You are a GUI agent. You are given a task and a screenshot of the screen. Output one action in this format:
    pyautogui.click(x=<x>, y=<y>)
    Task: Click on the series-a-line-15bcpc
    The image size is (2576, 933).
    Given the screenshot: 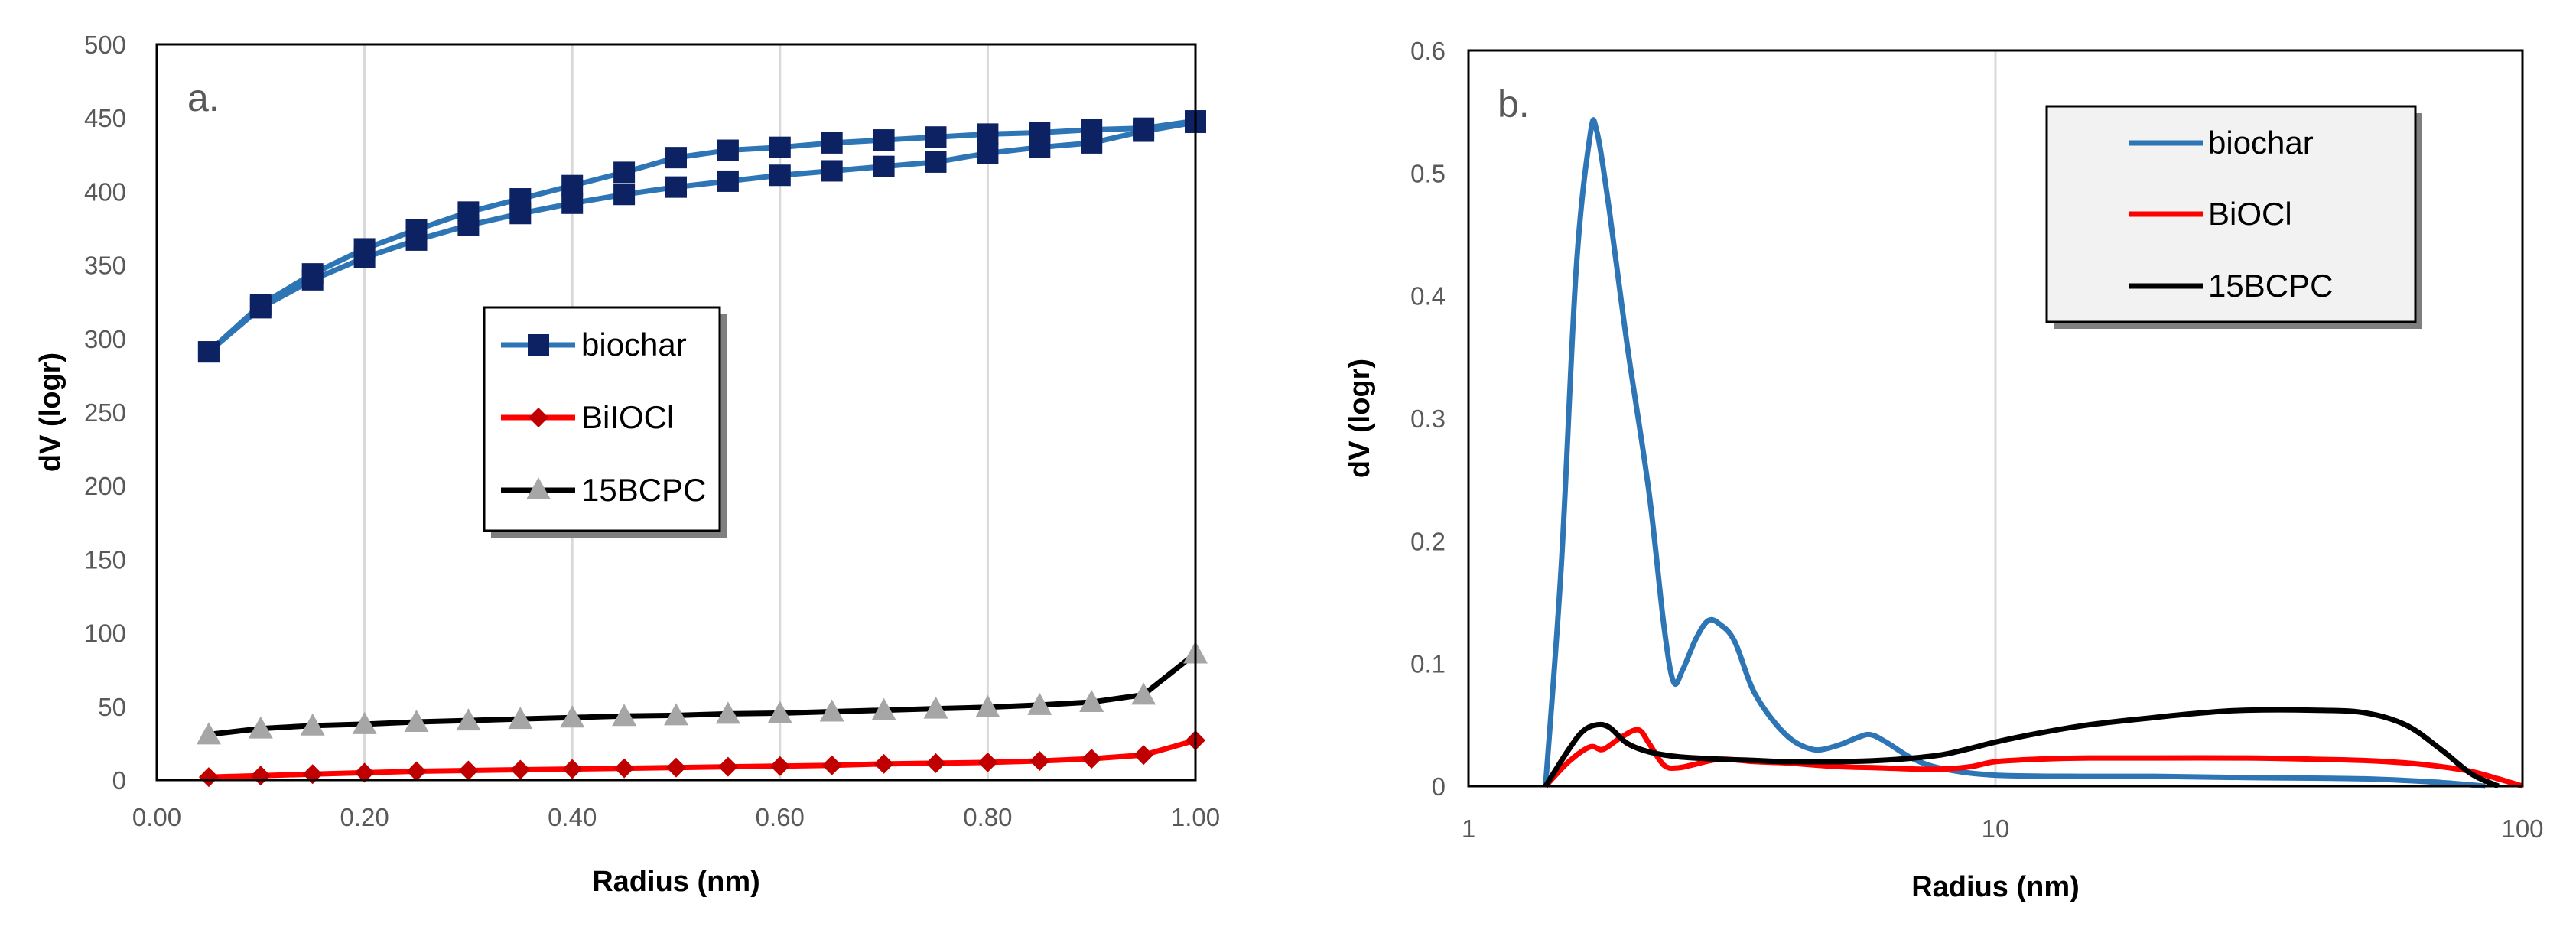 What is the action you would take?
    pyautogui.click(x=703, y=694)
    